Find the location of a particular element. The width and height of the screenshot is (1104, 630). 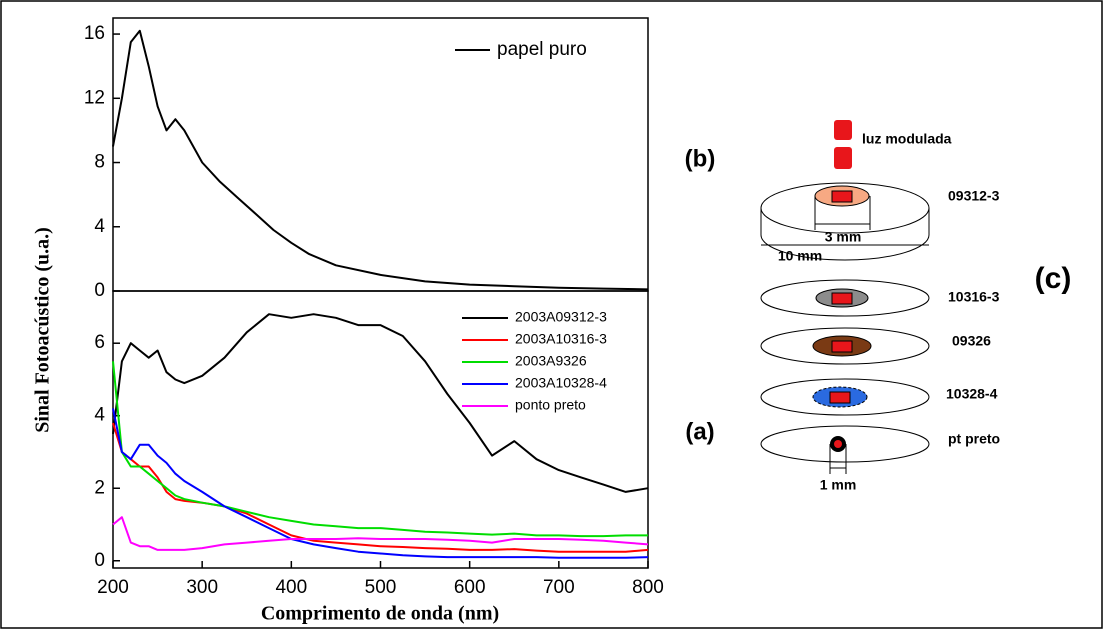

legend-label: 2003A09312-3 is located at coordinates (561, 317).